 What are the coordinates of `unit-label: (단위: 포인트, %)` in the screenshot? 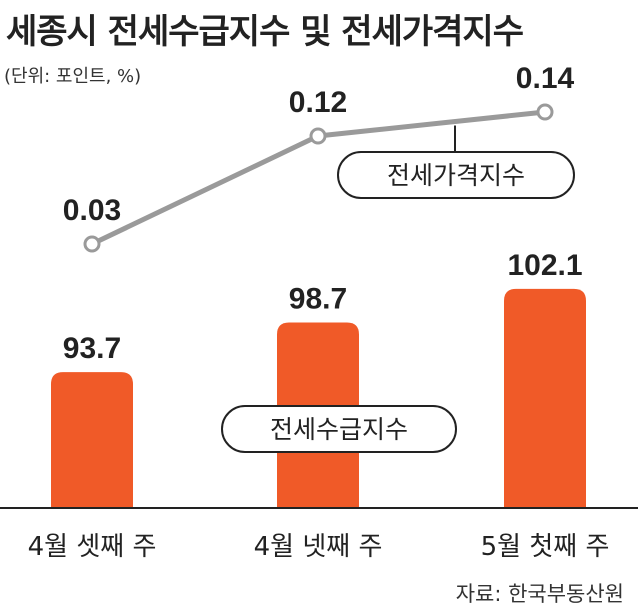 It's located at (73, 76).